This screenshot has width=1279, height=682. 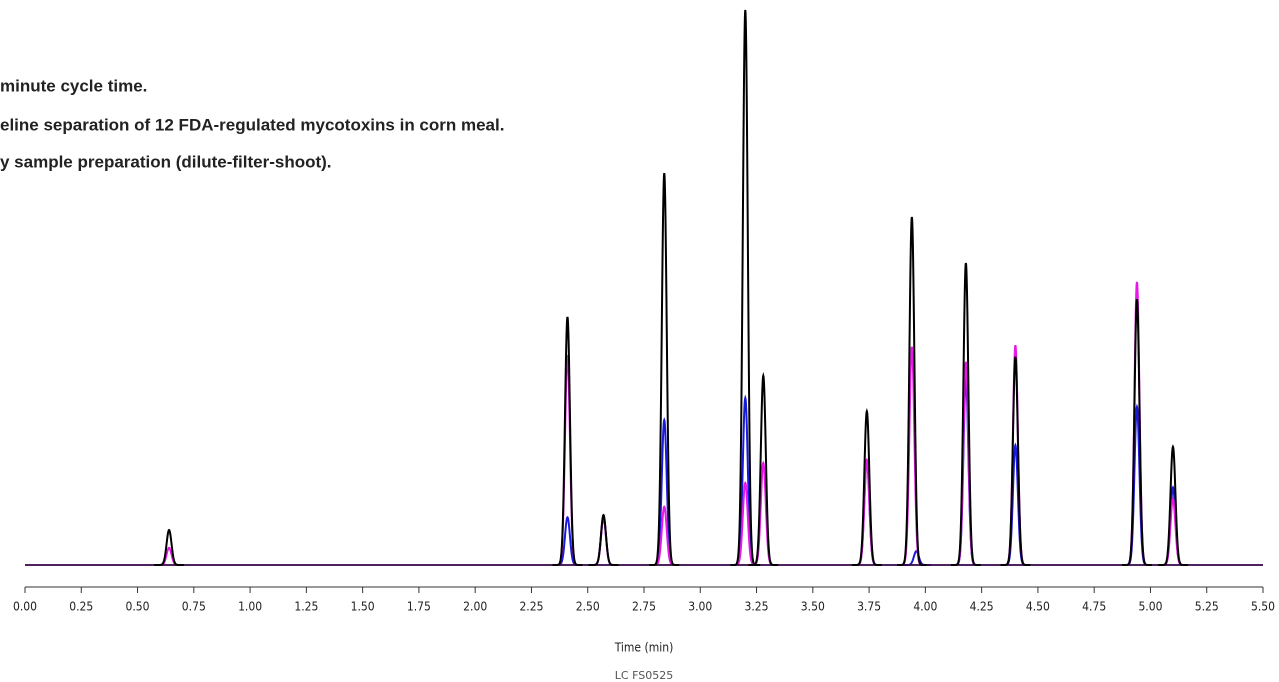 What do you see at coordinates (644, 675) in the screenshot?
I see `footnote: LC FS0525` at bounding box center [644, 675].